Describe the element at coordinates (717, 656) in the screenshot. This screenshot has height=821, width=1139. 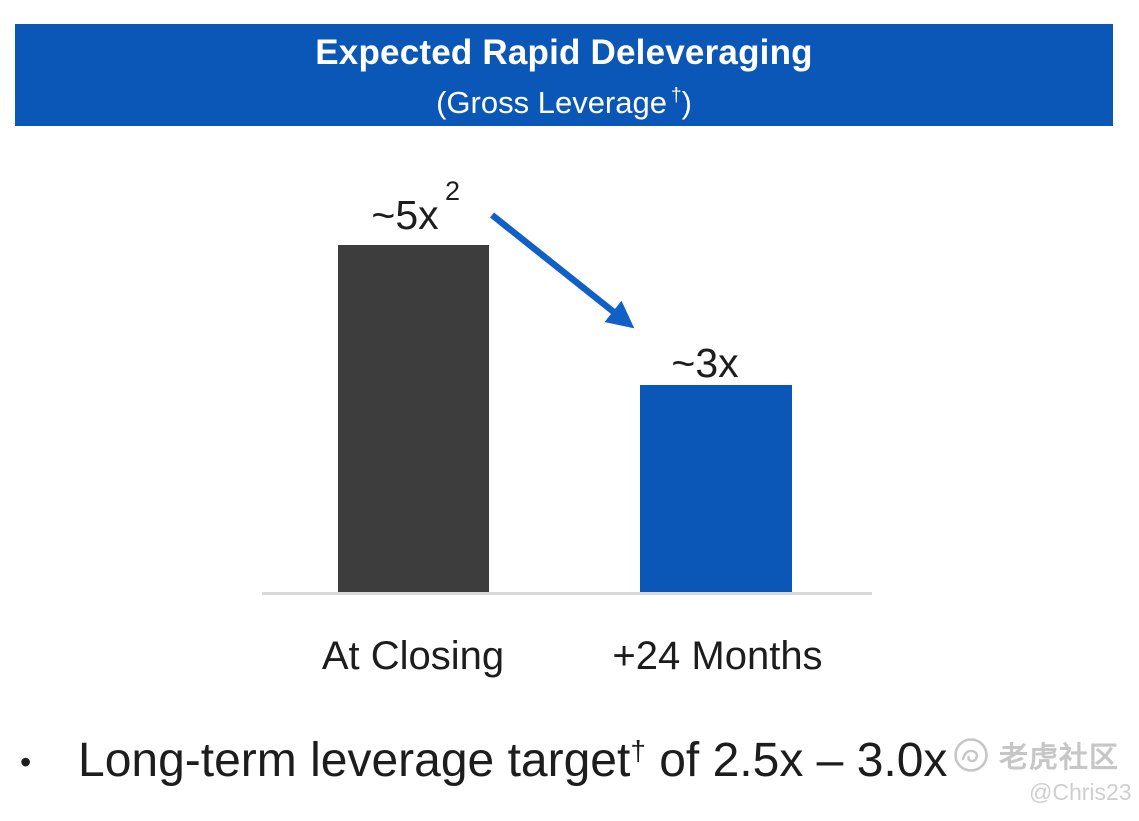
I see `x-label-24-months: +24 Months` at that location.